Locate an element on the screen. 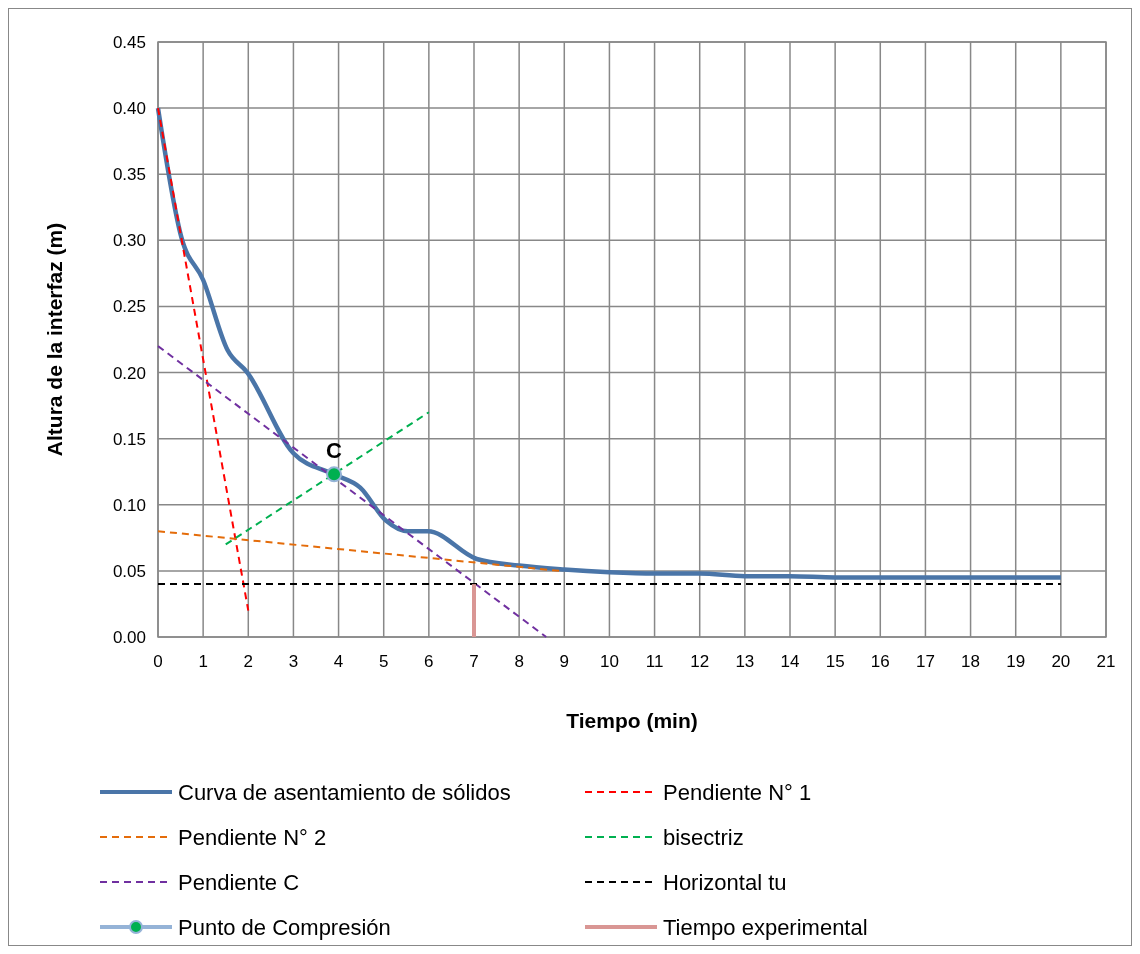 This screenshot has width=1140, height=954. x-tick-label: 15 is located at coordinates (835, 661).